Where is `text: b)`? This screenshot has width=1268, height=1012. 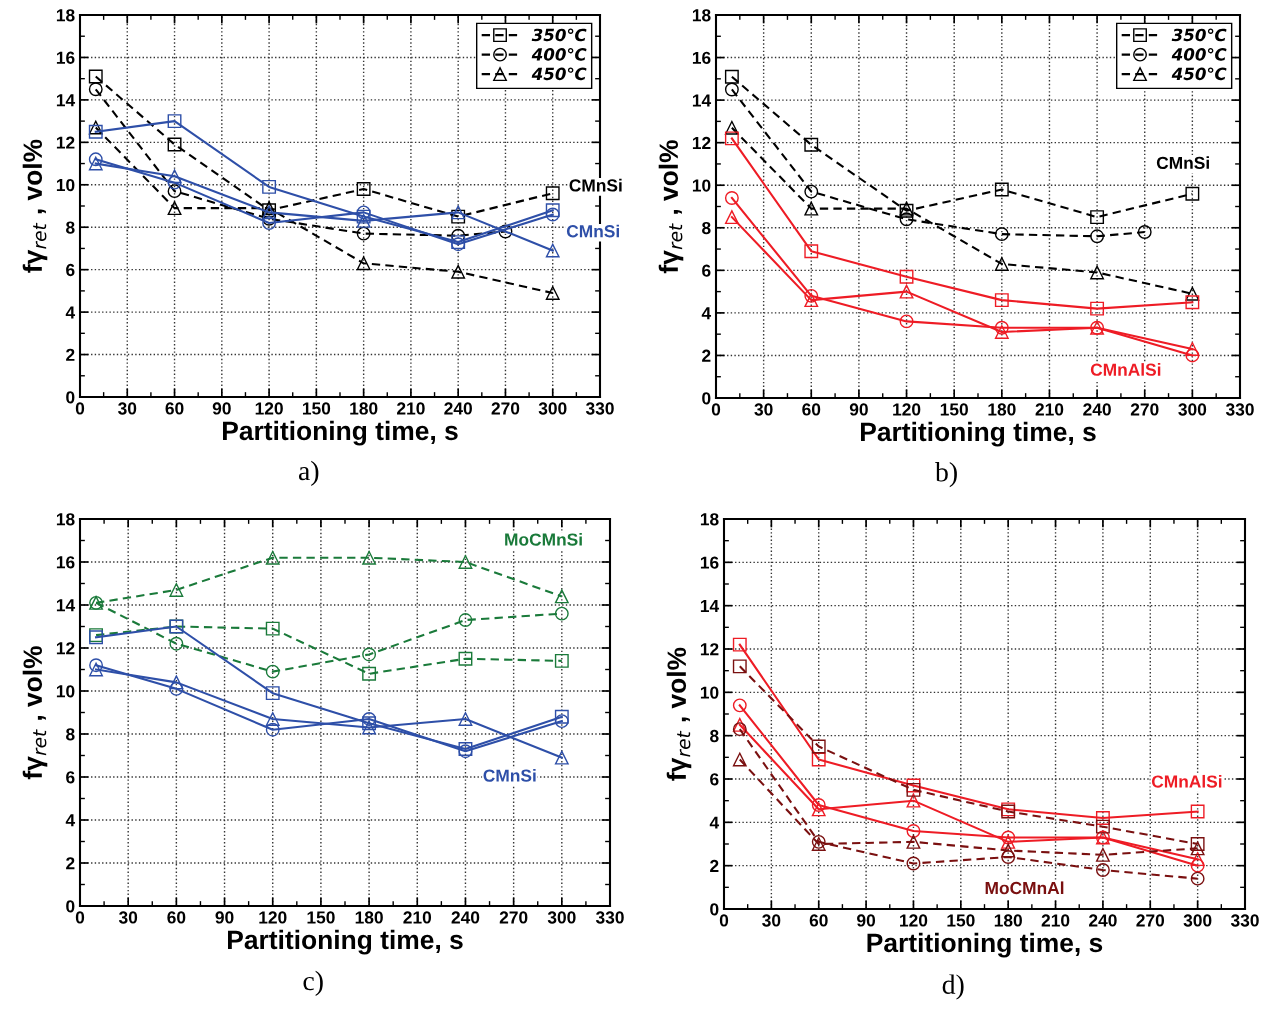
text: b) is located at coordinates (945, 475).